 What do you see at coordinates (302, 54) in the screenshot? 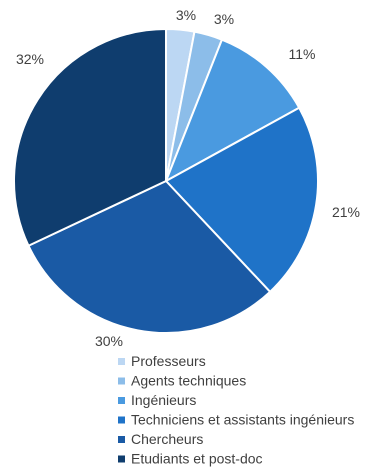
I see `data-label-3: 11%` at bounding box center [302, 54].